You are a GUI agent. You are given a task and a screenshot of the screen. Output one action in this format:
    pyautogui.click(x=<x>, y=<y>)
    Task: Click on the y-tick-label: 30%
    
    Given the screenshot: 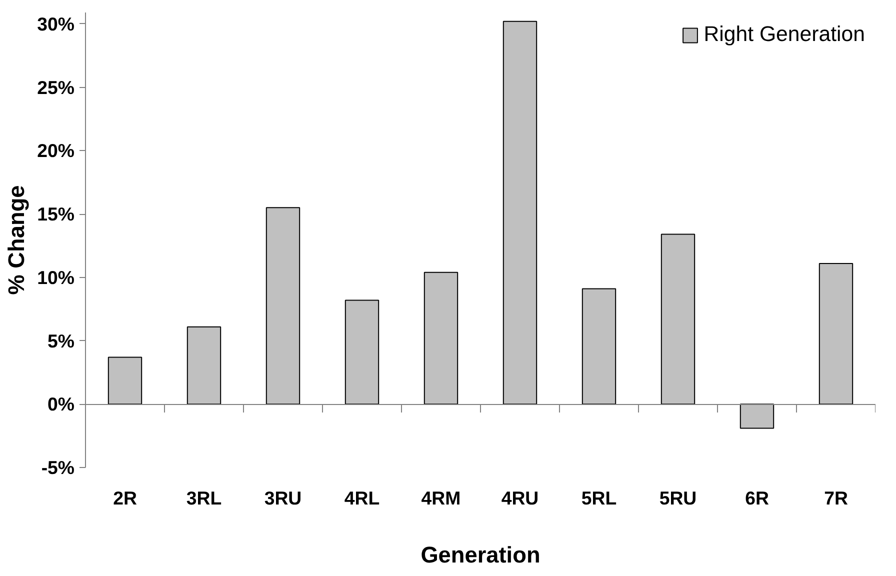 What is the action you would take?
    pyautogui.click(x=56, y=23)
    